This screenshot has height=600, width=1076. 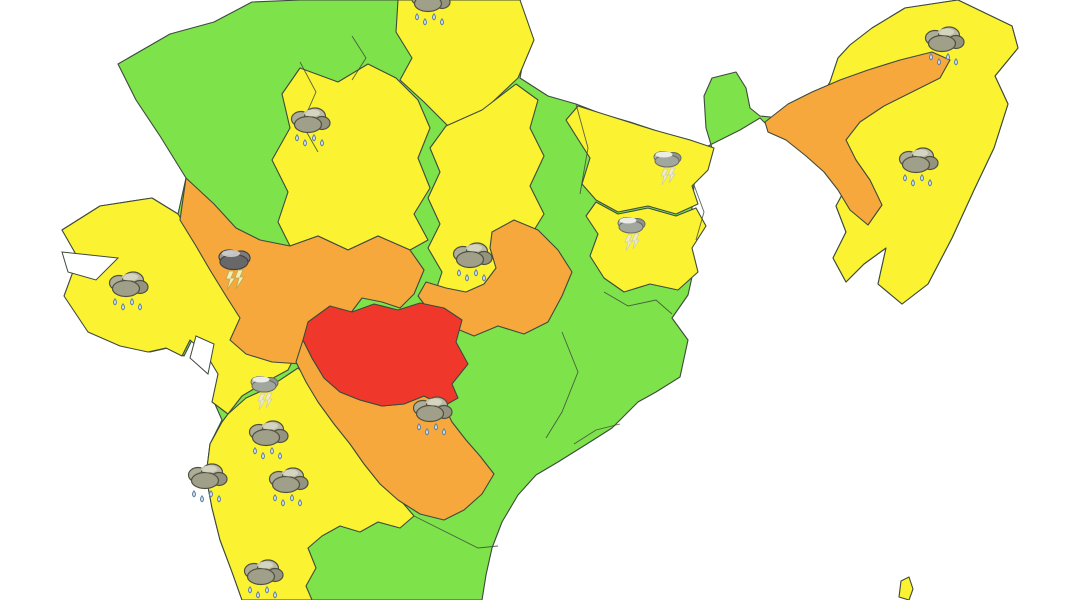 I want to click on region-west-madhya-pradesh, so click(x=302, y=271).